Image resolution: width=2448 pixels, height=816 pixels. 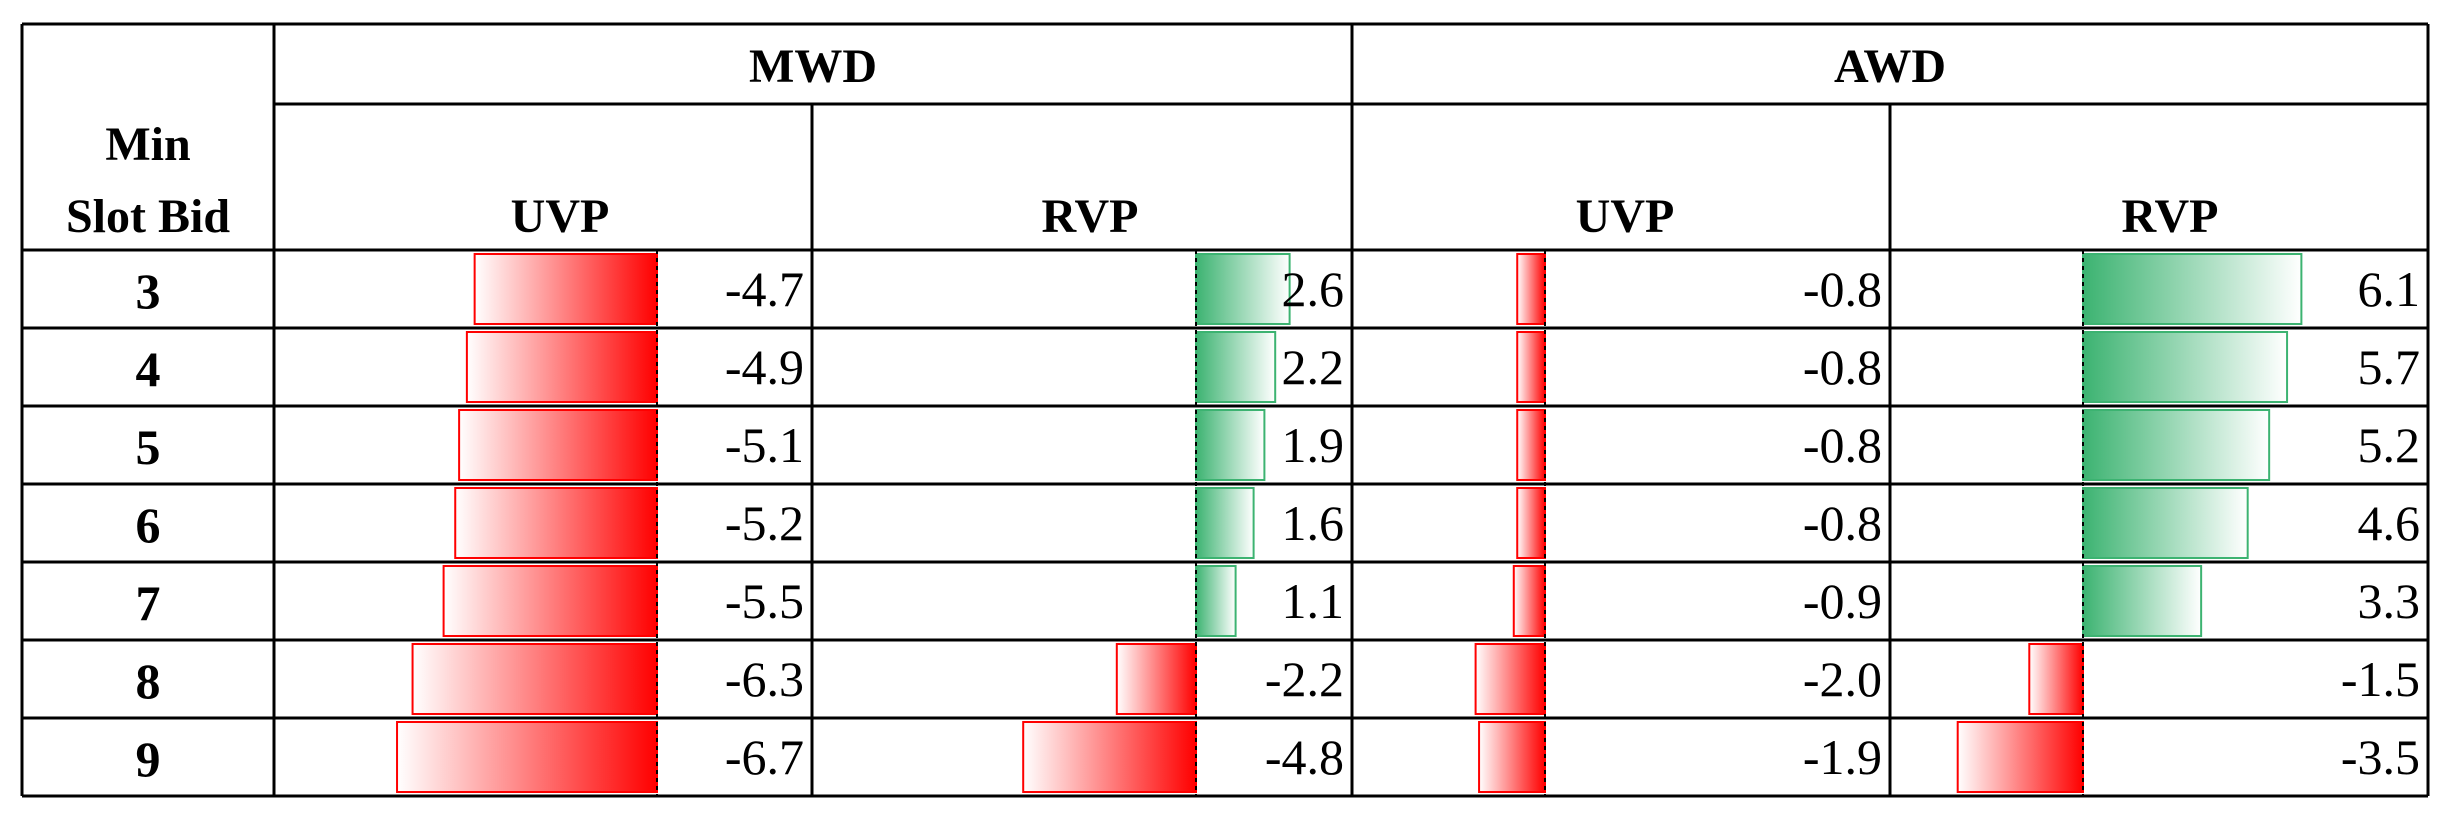 I want to click on data-value-label: 1.9, so click(x=1313, y=445).